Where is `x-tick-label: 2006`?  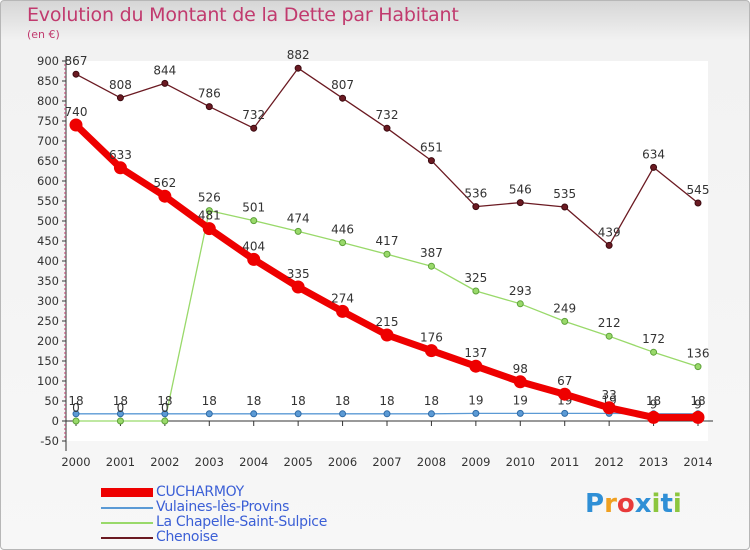
x-tick-label: 2006 is located at coordinates (342, 462).